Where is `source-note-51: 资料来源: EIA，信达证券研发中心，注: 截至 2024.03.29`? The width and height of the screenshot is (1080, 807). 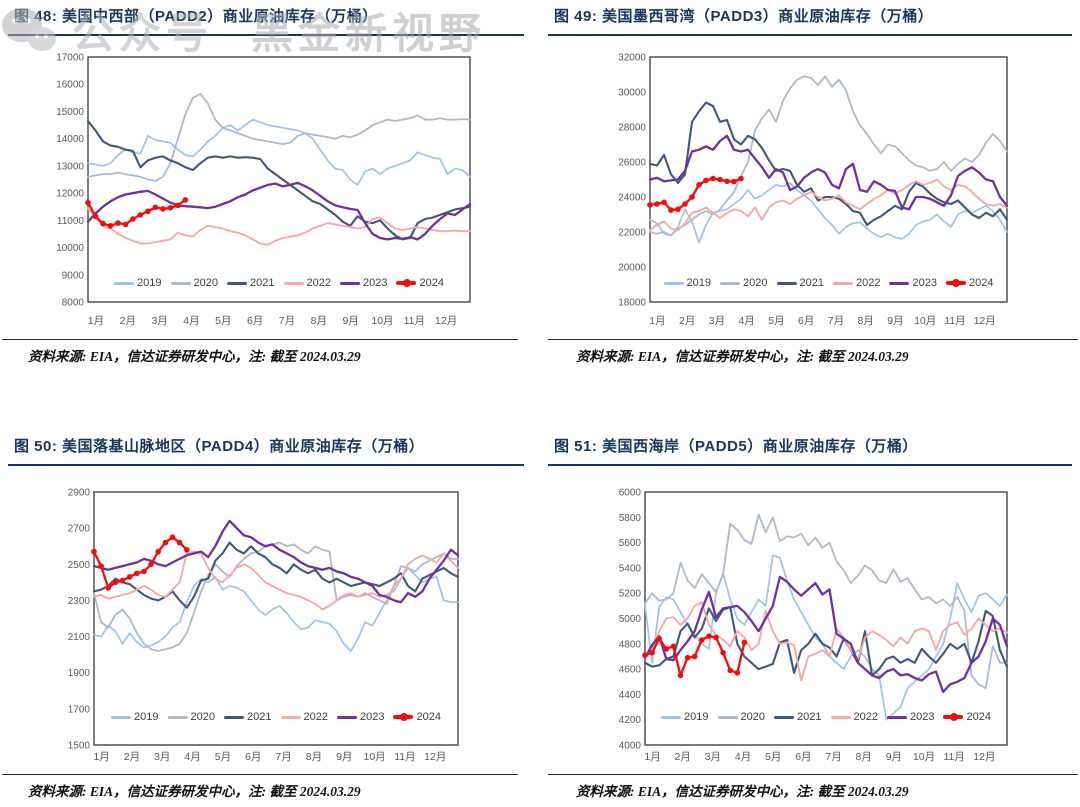 source-note-51: 资料来源: EIA，信达证券研发中心，注: 截至 2024.03.29 is located at coordinates (742, 791).